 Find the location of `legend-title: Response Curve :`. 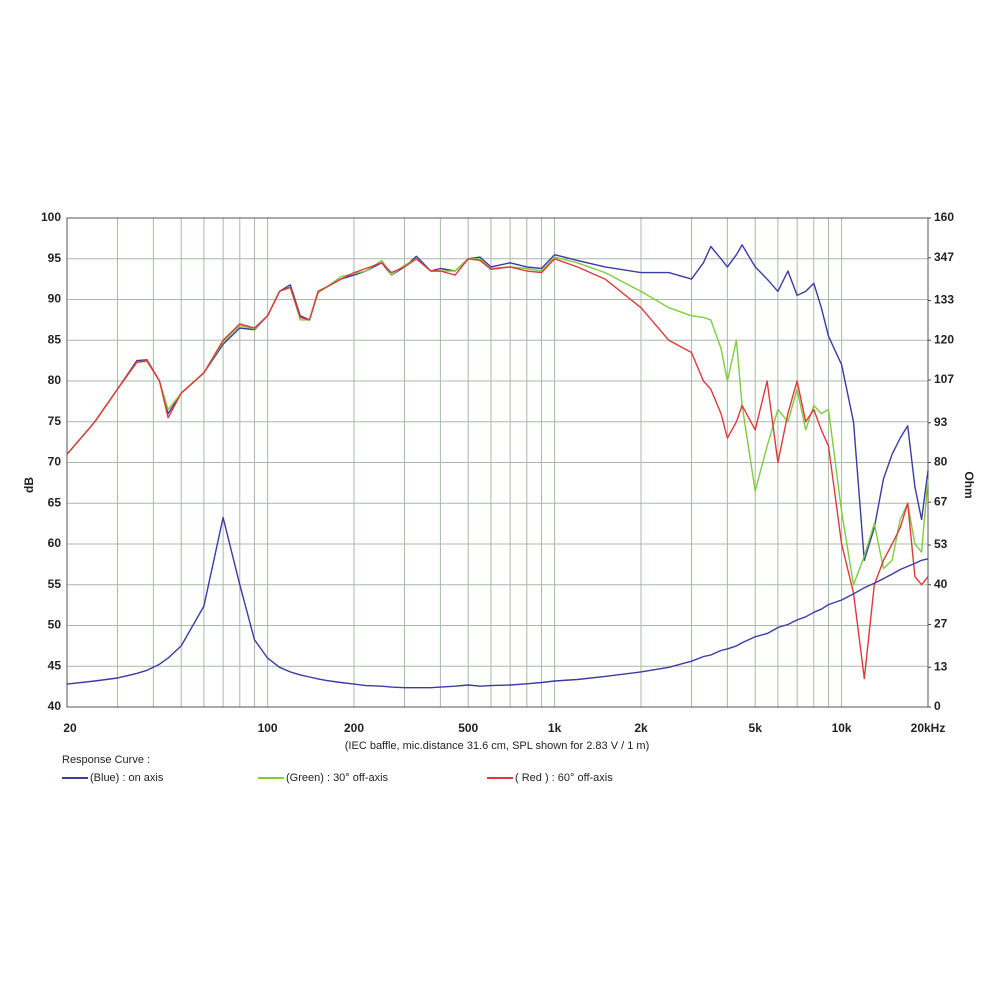

legend-title: Response Curve : is located at coordinates (106, 760).